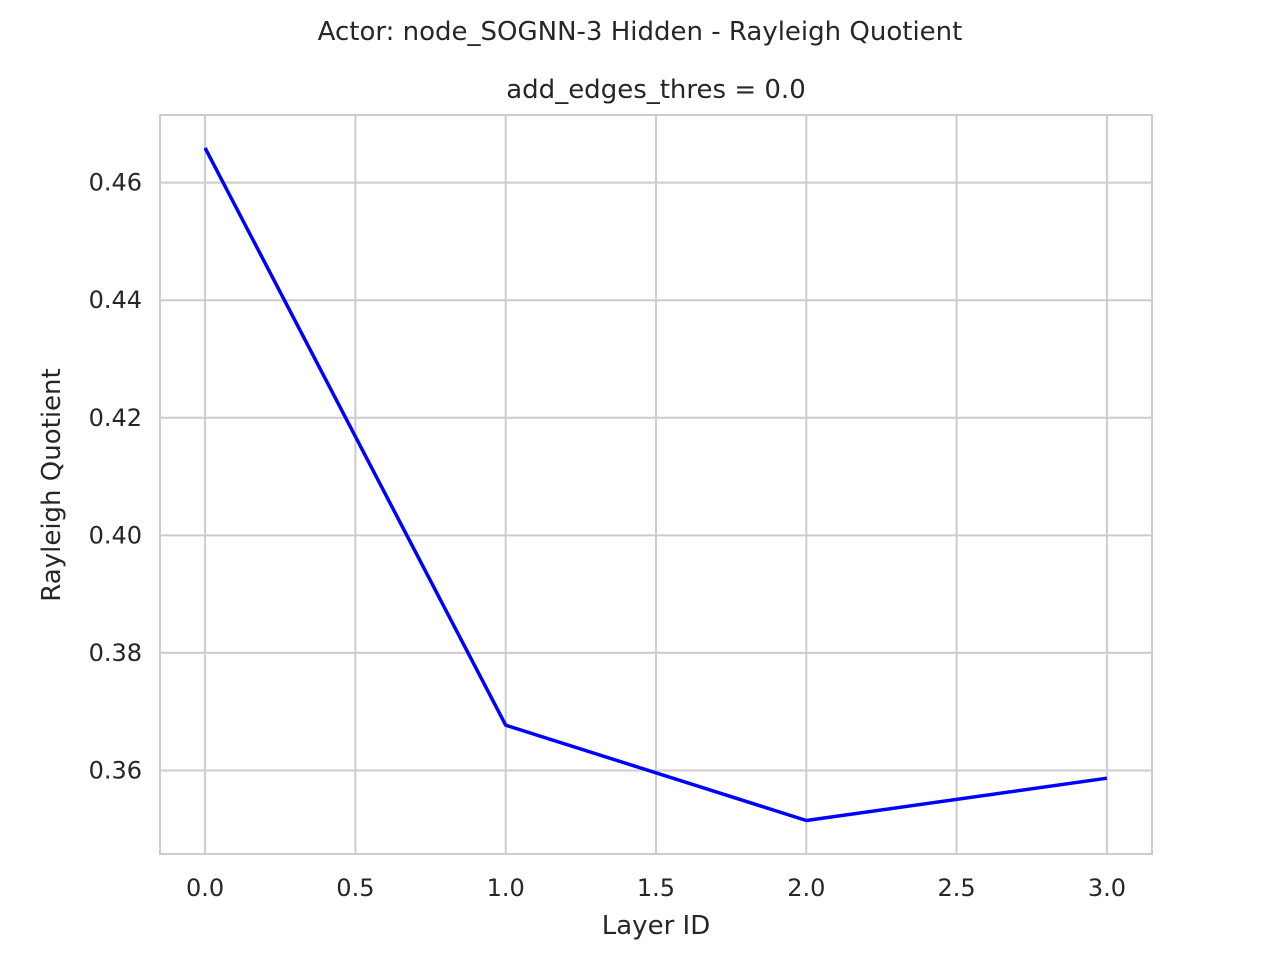 The width and height of the screenshot is (1280, 960). What do you see at coordinates (115, 183) in the screenshot?
I see `y-tick-label: 0.46` at bounding box center [115, 183].